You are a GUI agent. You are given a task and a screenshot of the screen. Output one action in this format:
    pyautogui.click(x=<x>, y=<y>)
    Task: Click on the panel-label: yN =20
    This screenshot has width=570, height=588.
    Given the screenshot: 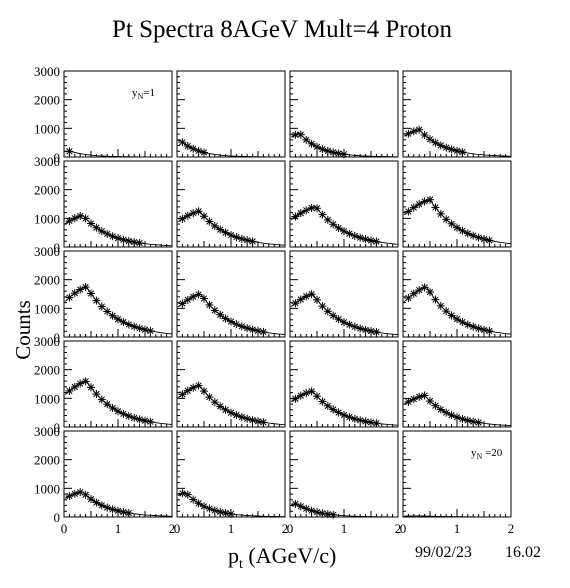 What is the action you would take?
    pyautogui.click(x=487, y=454)
    